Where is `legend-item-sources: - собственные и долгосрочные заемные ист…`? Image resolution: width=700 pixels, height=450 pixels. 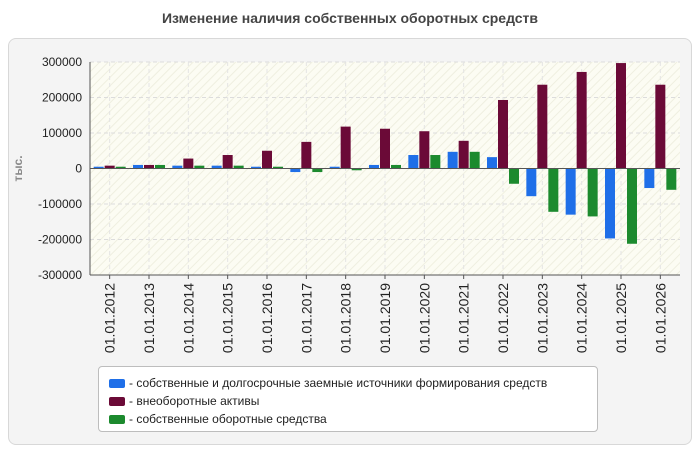
legend-item-sources: - собственные и долгосрочные заемные ист… is located at coordinates (353, 383).